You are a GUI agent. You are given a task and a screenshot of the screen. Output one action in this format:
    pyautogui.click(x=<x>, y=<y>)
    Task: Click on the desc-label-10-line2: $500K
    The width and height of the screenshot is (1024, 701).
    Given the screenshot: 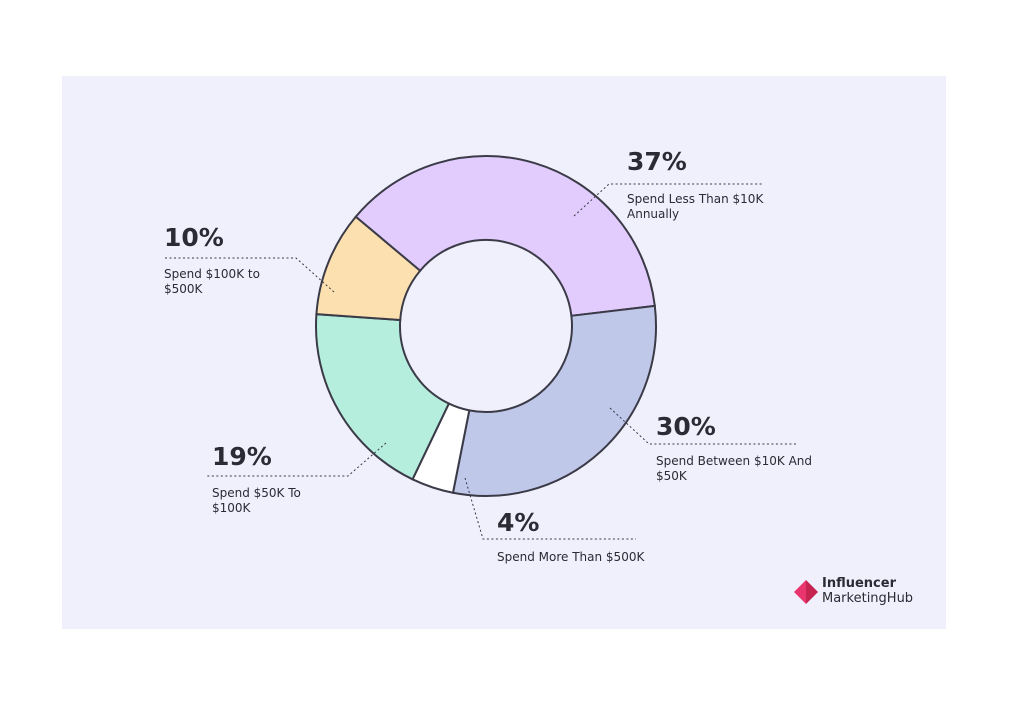 What is the action you would take?
    pyautogui.click(x=184, y=289)
    